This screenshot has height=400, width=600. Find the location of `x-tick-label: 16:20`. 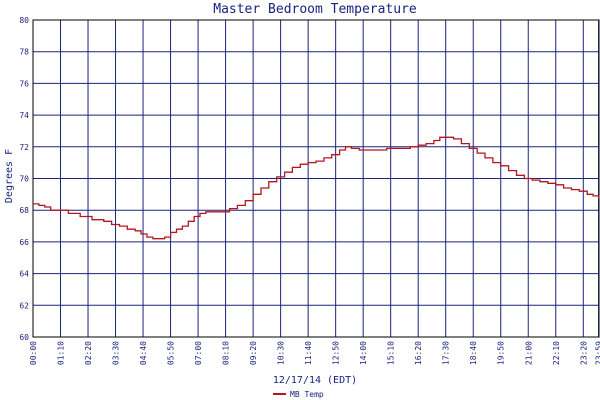

x-tick-label: 16:20 is located at coordinates (418, 353).